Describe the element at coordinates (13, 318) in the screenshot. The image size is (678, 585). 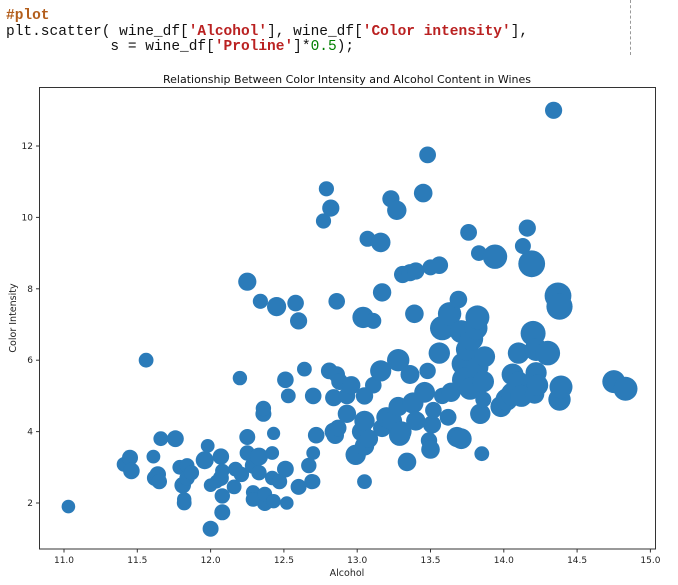
I see `y-axis-label: Color Intensity` at that location.